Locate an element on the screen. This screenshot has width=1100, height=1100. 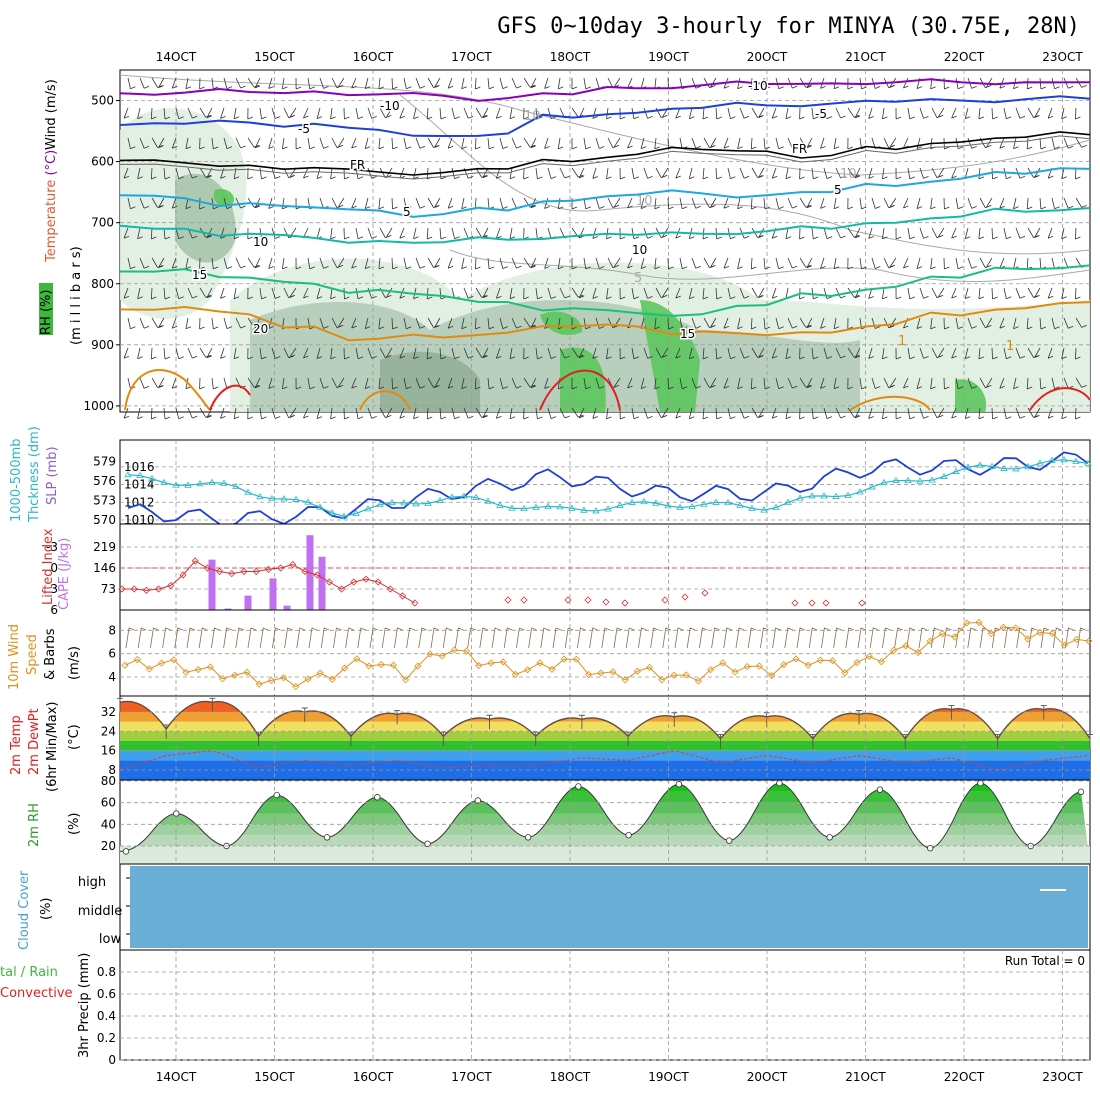
label-wind10m-c: & Barbs is located at coordinates (50, 654).